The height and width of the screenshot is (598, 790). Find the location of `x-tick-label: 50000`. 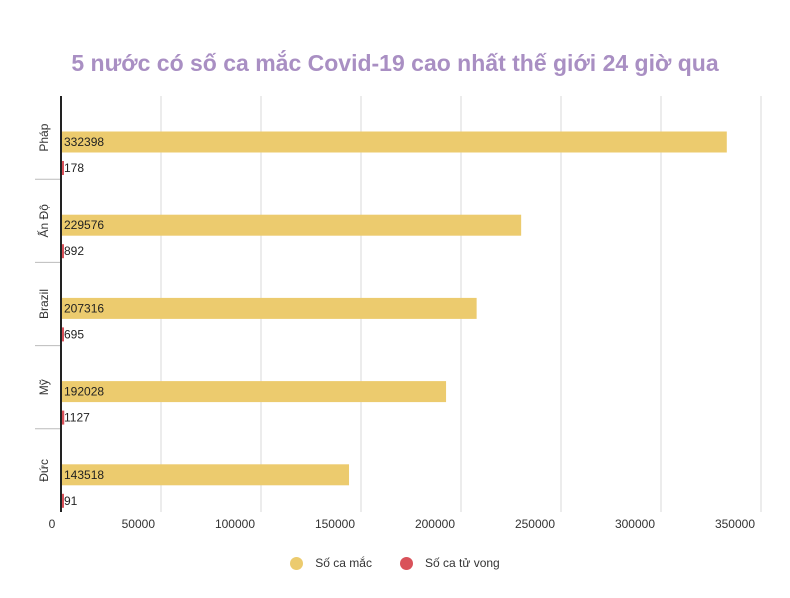

x-tick-label: 50000 is located at coordinates (139, 524).